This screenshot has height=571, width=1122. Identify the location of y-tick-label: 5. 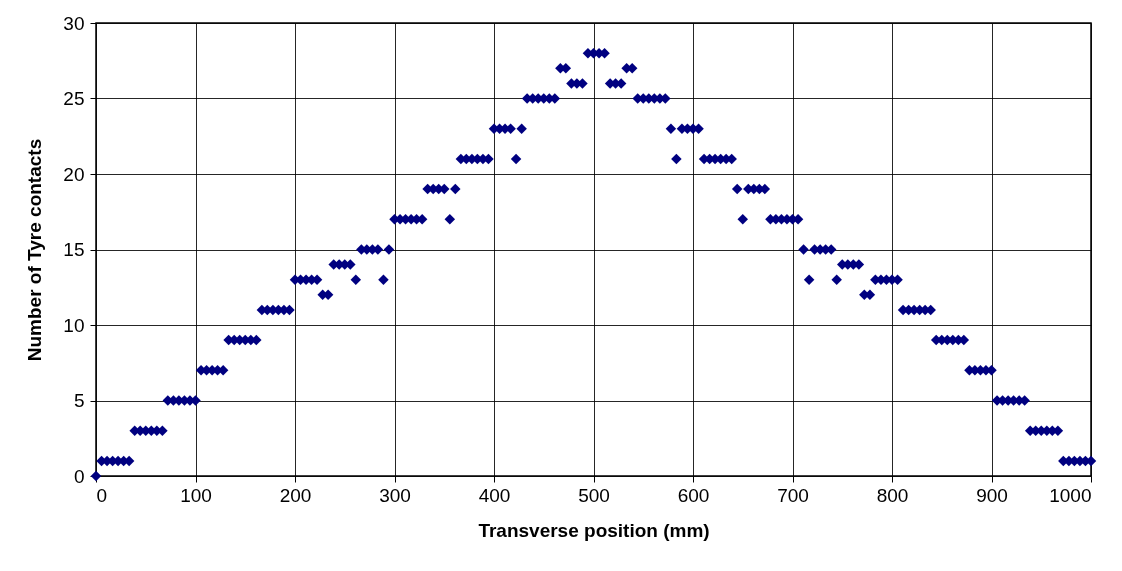
(79, 400).